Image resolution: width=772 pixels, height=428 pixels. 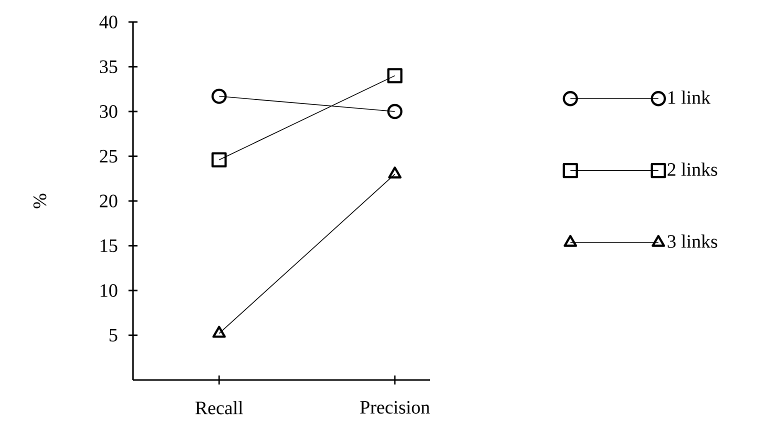 I want to click on legend-label: 1 link, so click(x=689, y=97).